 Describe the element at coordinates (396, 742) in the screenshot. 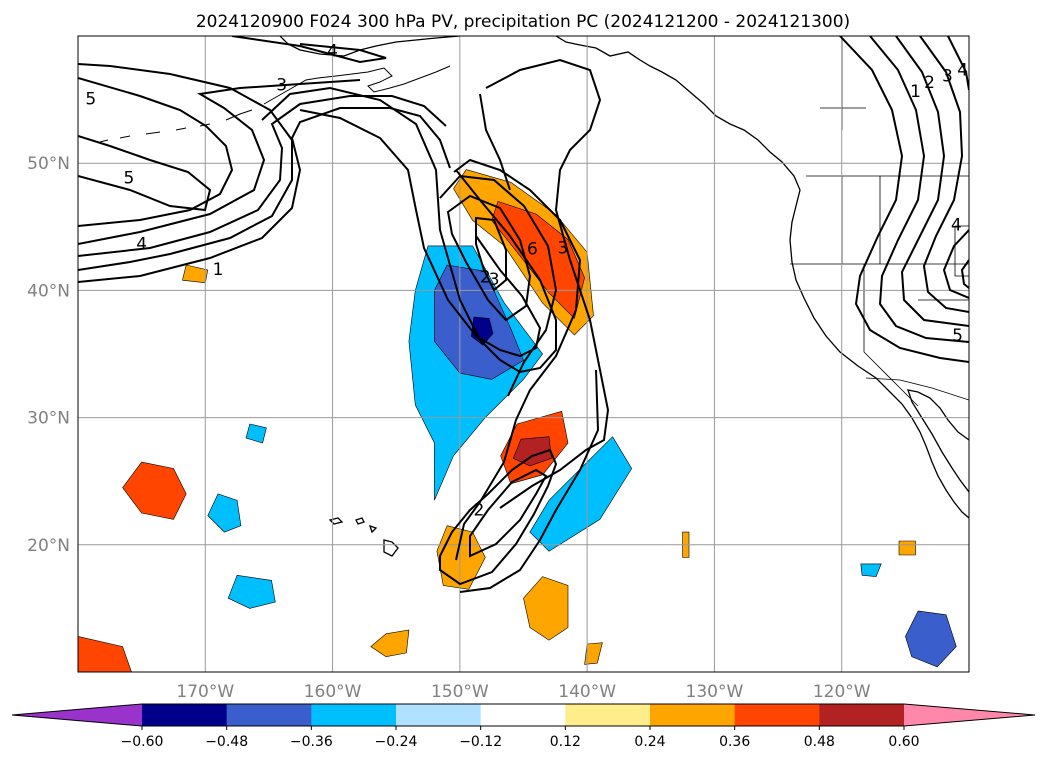

I see `colorbar-tick-label: −0.24` at that location.